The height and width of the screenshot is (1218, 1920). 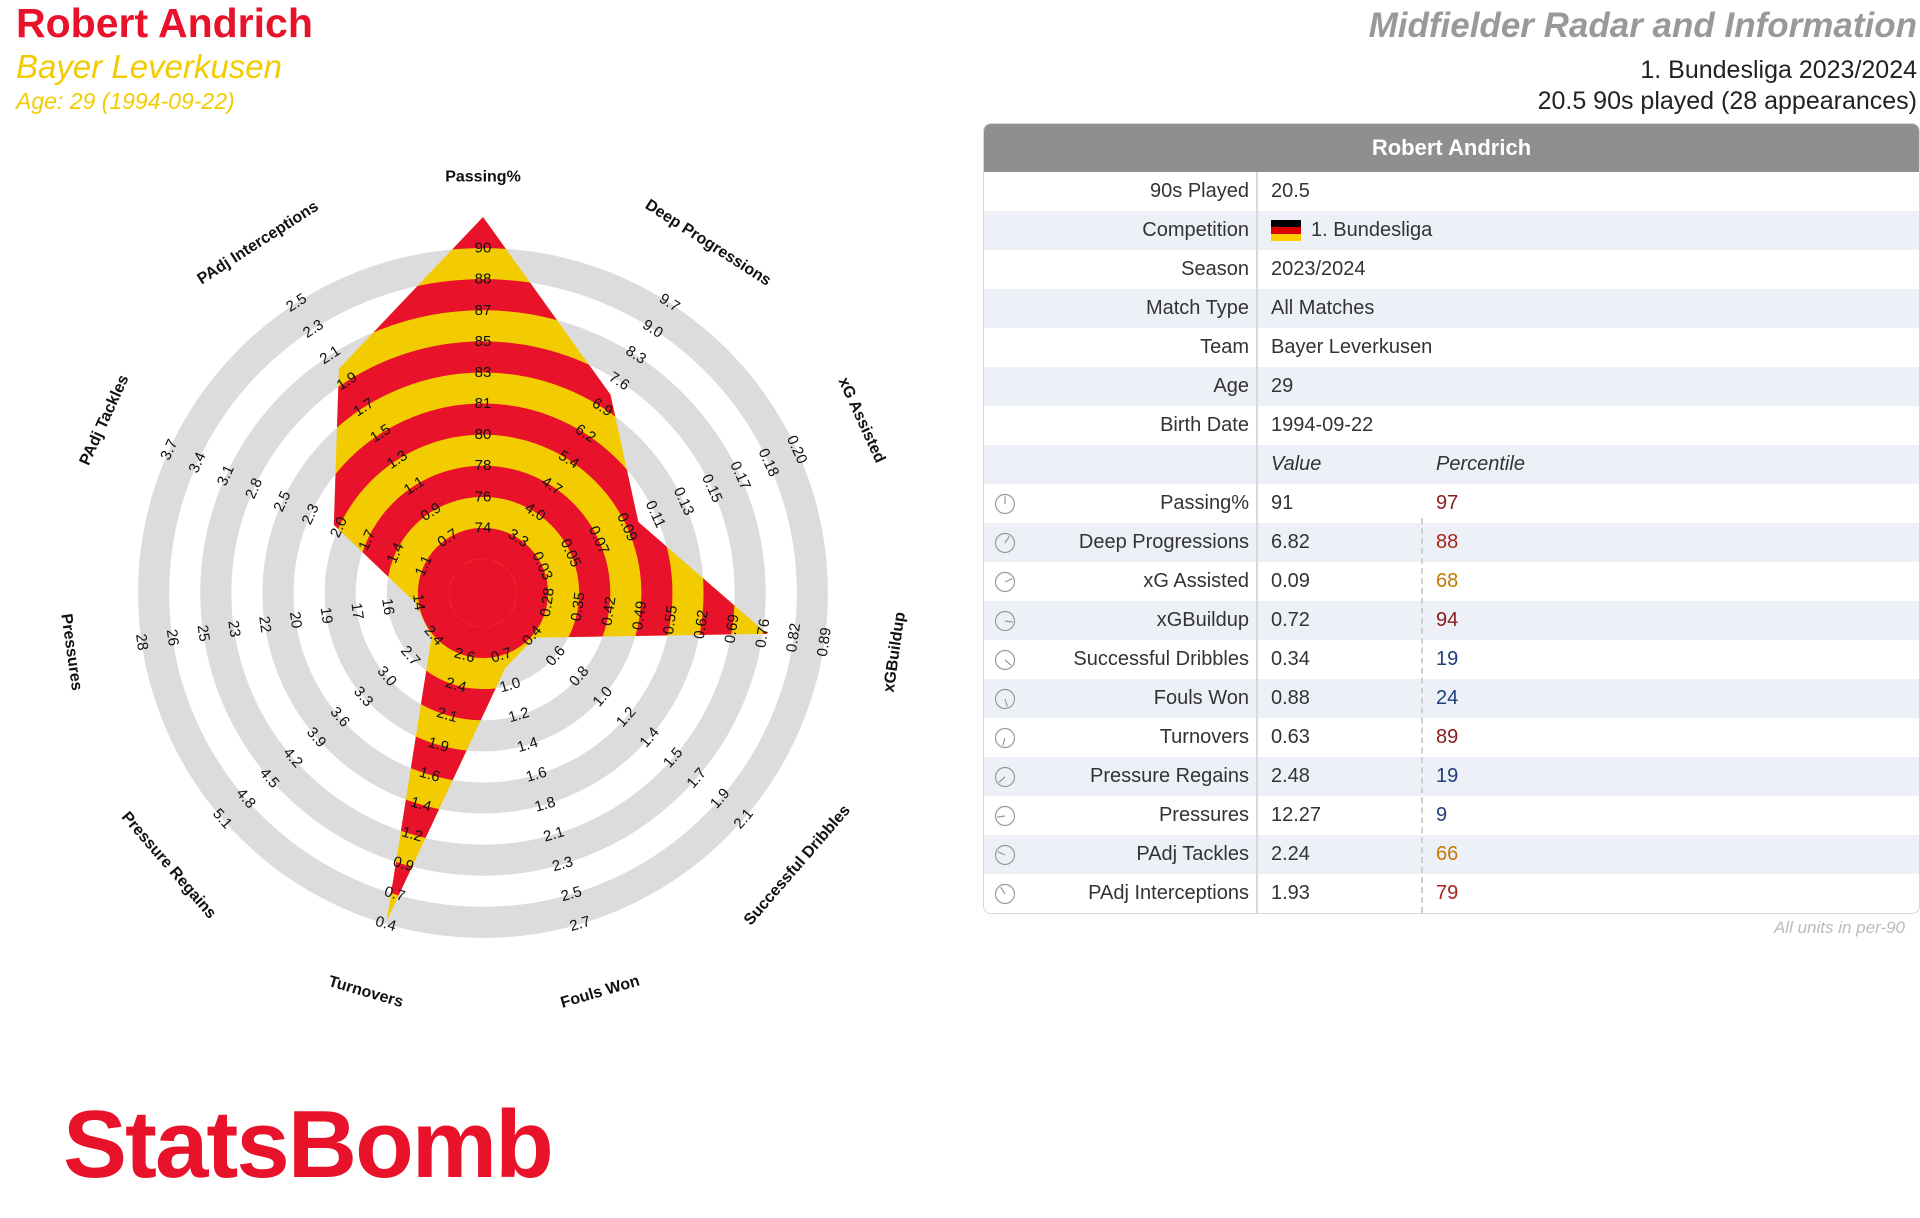 What do you see at coordinates (1451, 386) in the screenshot?
I see `table-row: Age 29` at bounding box center [1451, 386].